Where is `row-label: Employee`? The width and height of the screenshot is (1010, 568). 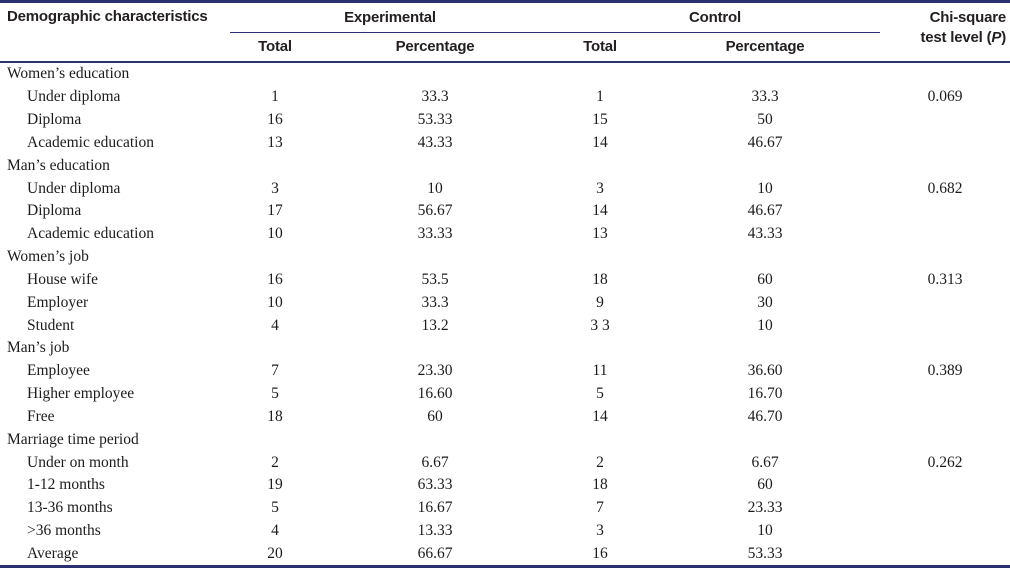 row-label: Employee is located at coordinates (58, 371).